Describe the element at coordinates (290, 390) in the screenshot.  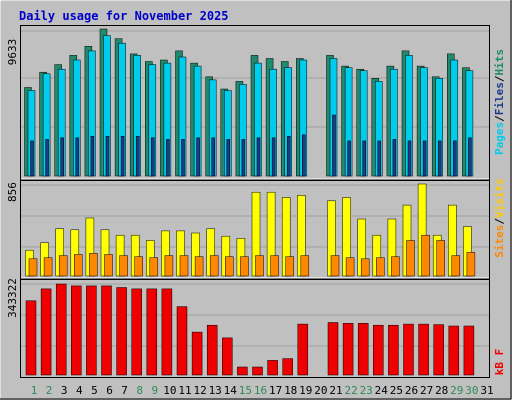
I see `x-tick-label: 18` at that location.